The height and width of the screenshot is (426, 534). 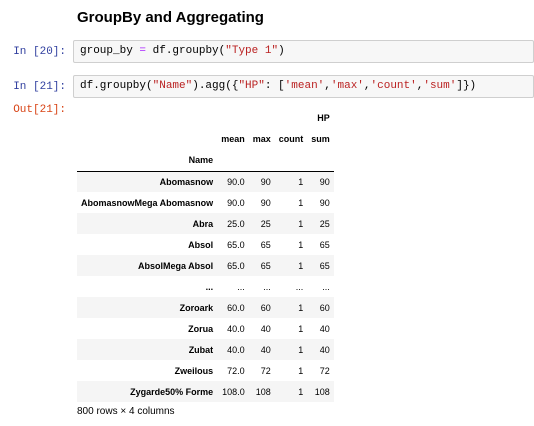 What do you see at coordinates (322, 391) in the screenshot?
I see `cell-sum: 108` at bounding box center [322, 391].